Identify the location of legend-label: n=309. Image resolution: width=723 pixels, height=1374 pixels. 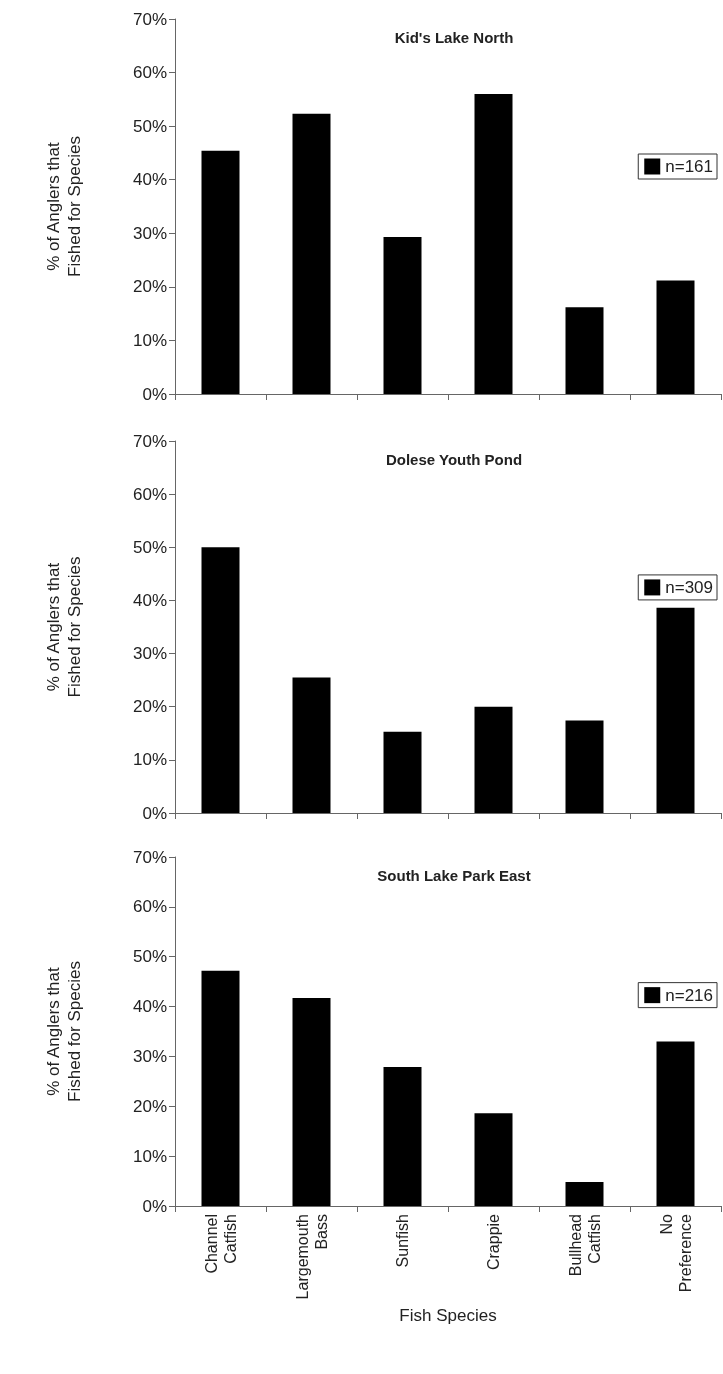
(689, 587).